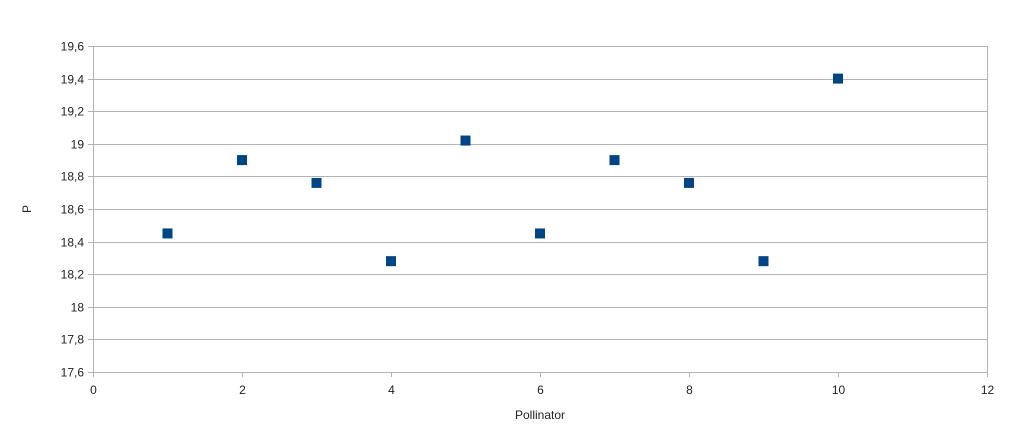 The image size is (1015, 443). Describe the element at coordinates (391, 390) in the screenshot. I see `x-tick-label: 4` at that location.